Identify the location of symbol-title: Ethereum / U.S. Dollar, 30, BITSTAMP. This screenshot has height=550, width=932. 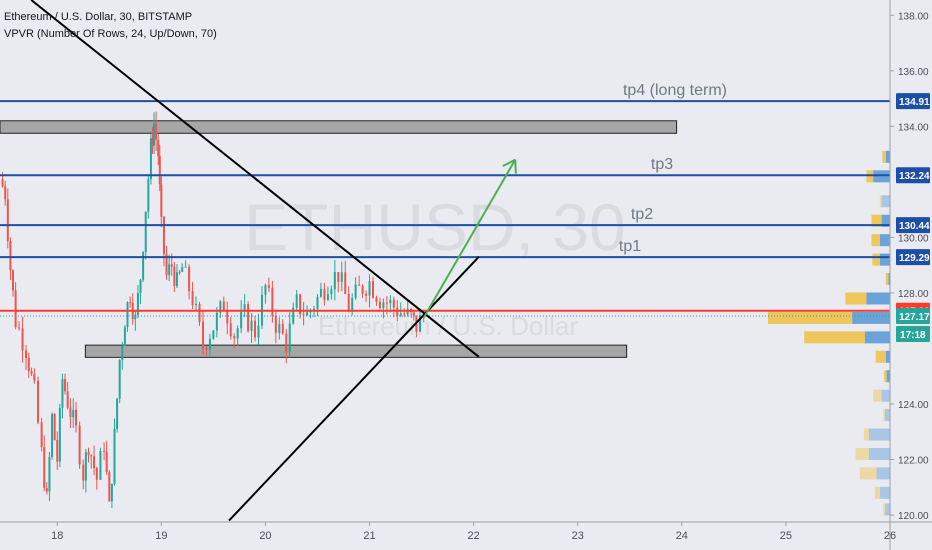
(98, 17).